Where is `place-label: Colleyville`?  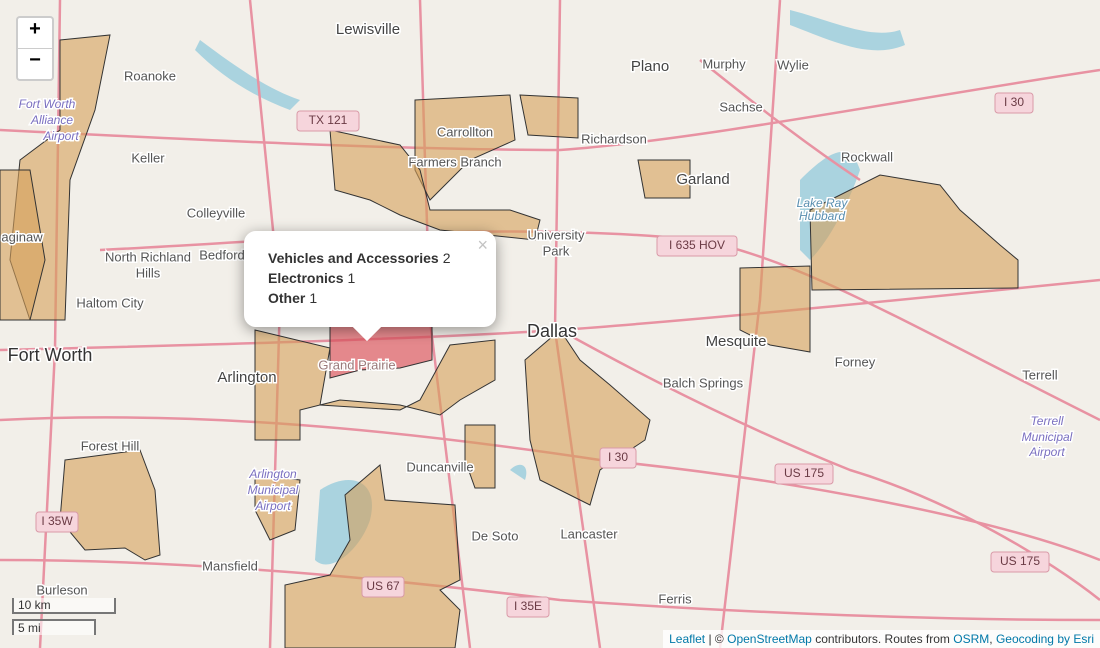 place-label: Colleyville is located at coordinates (216, 212).